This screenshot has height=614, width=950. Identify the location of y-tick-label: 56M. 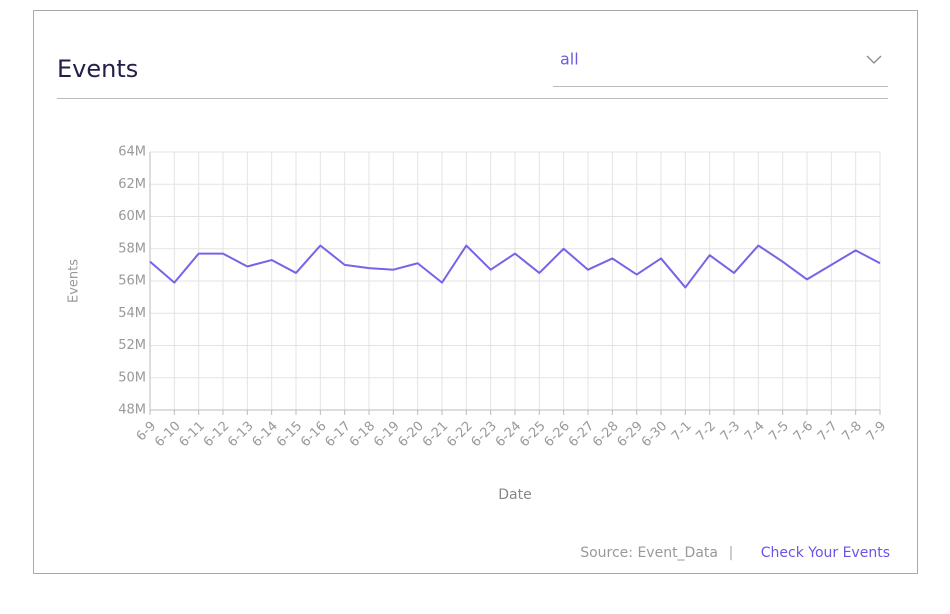
(132, 281).